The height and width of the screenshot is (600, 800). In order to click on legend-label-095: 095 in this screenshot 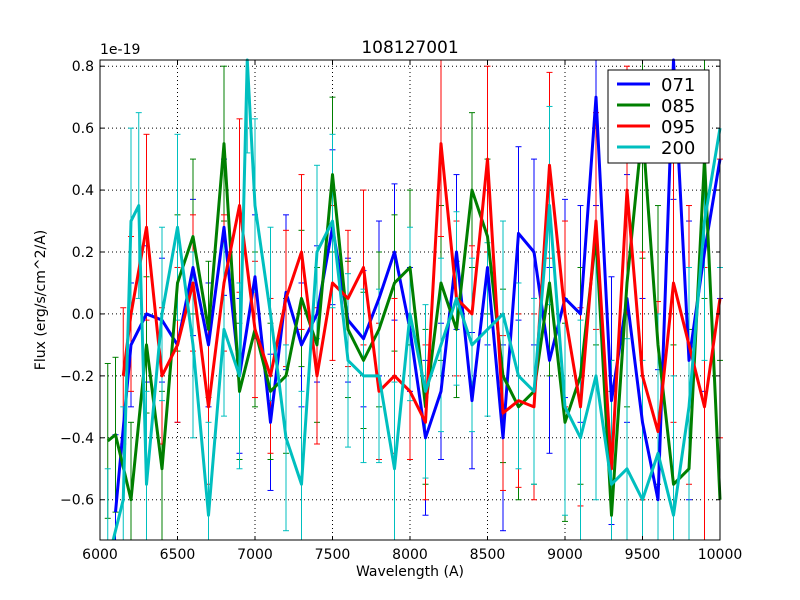, I will do `click(678, 127)`.